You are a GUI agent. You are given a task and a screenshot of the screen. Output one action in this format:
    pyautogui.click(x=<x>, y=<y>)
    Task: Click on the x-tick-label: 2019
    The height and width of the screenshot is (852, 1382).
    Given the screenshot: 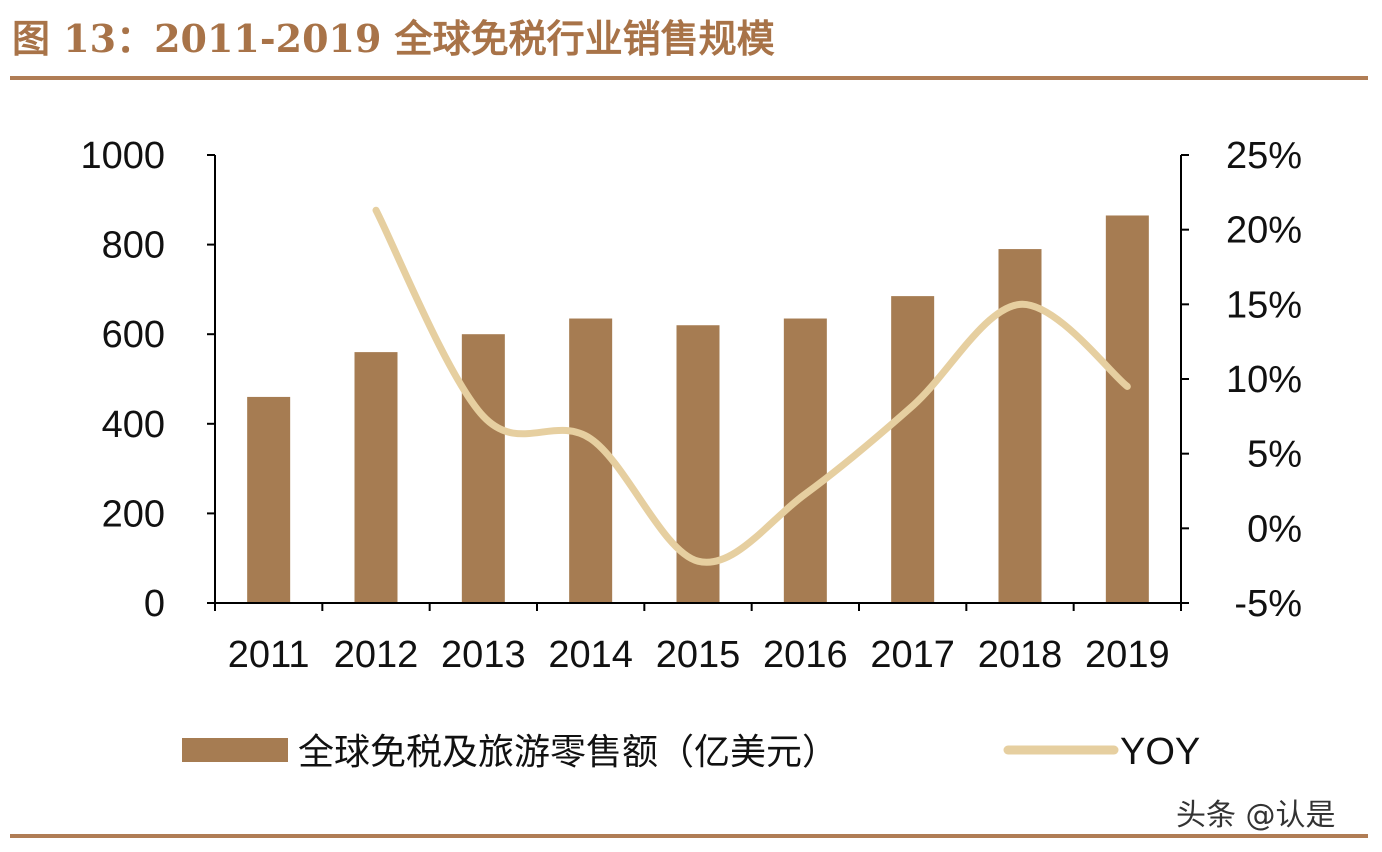 What is the action you would take?
    pyautogui.click(x=1127, y=655)
    